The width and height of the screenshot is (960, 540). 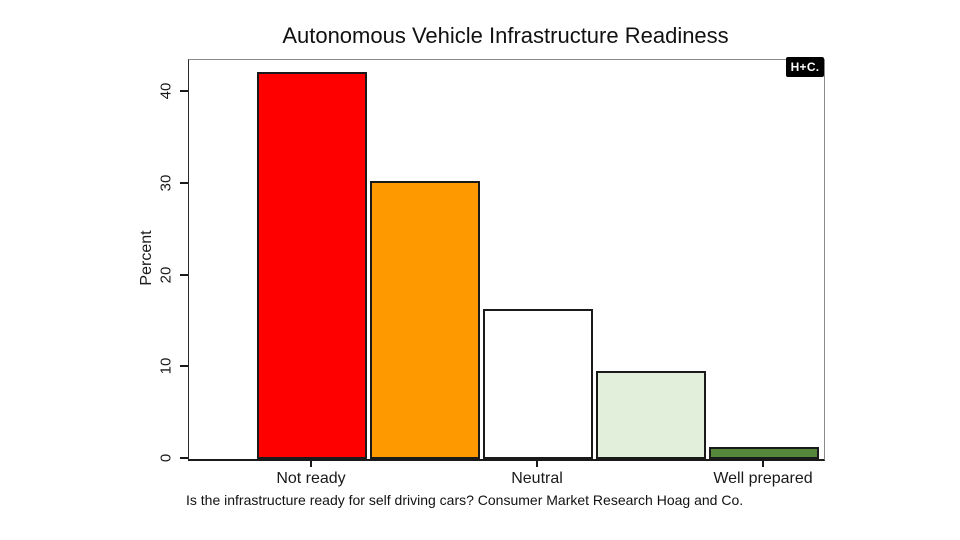 I want to click on x-tick-label: Neutral, so click(x=537, y=478).